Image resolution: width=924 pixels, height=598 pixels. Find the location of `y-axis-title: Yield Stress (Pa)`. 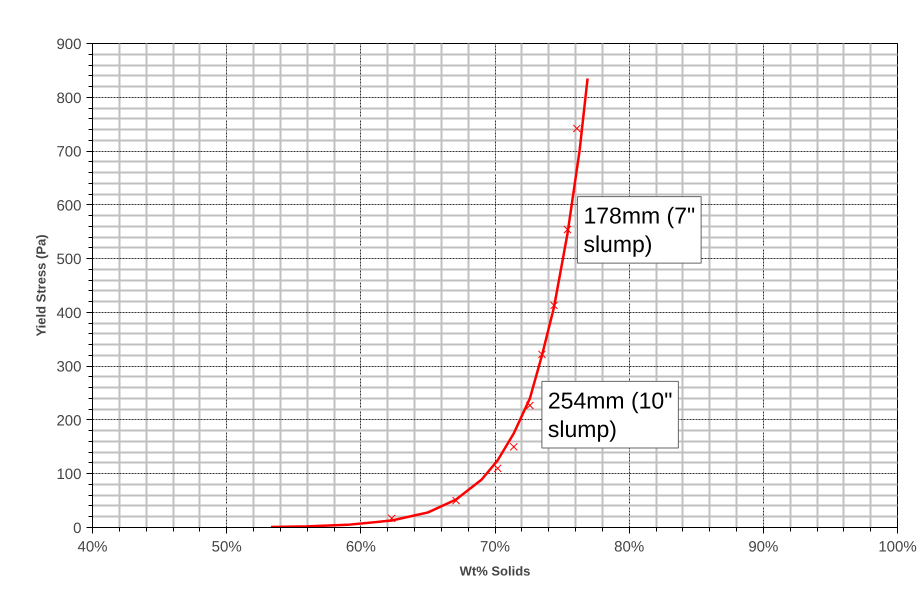

y-axis-title: Yield Stress (Pa) is located at coordinates (40, 285).